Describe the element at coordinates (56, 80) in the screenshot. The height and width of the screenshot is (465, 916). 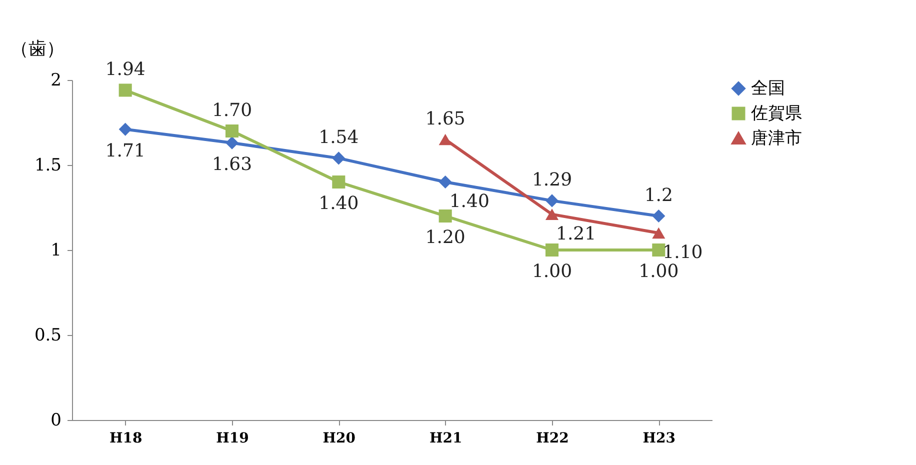
I see `y-tick-label: 2` at that location.